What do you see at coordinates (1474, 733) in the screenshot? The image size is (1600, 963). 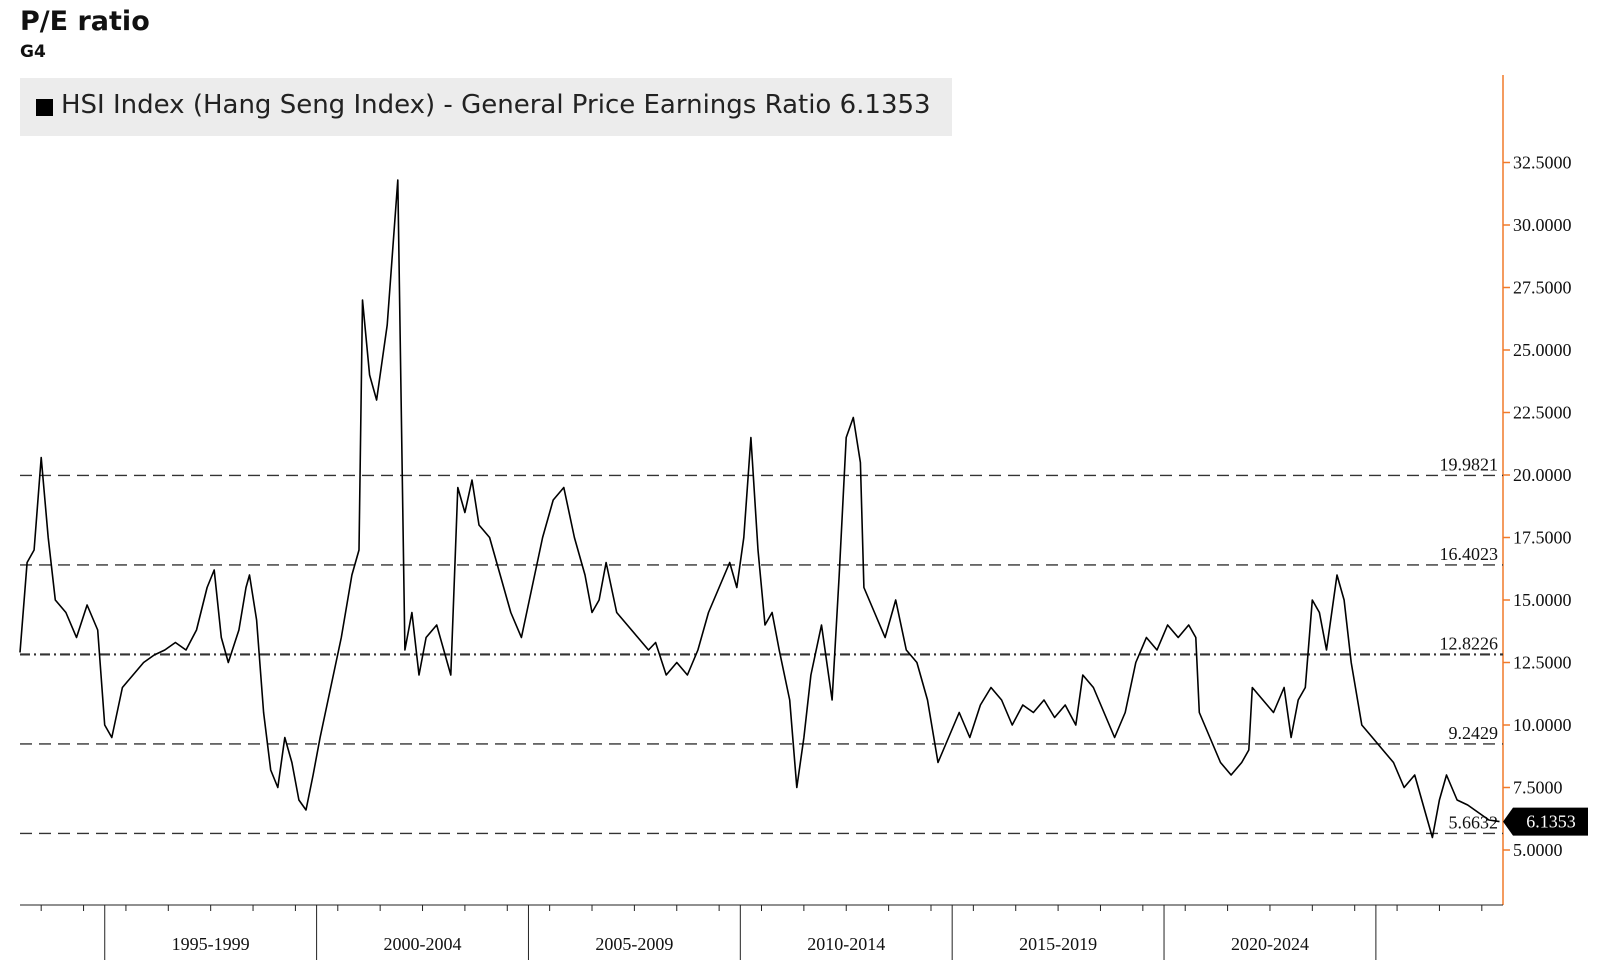 I see `reference-line-label: 9.2429` at bounding box center [1474, 733].